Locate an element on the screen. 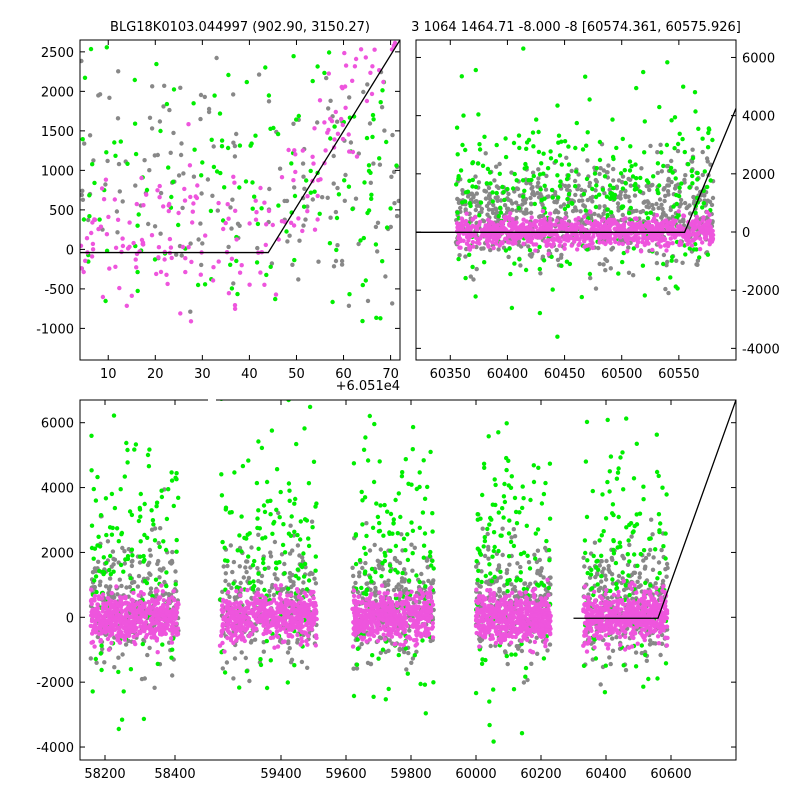  x-tick-label: 20 is located at coordinates (155, 374).